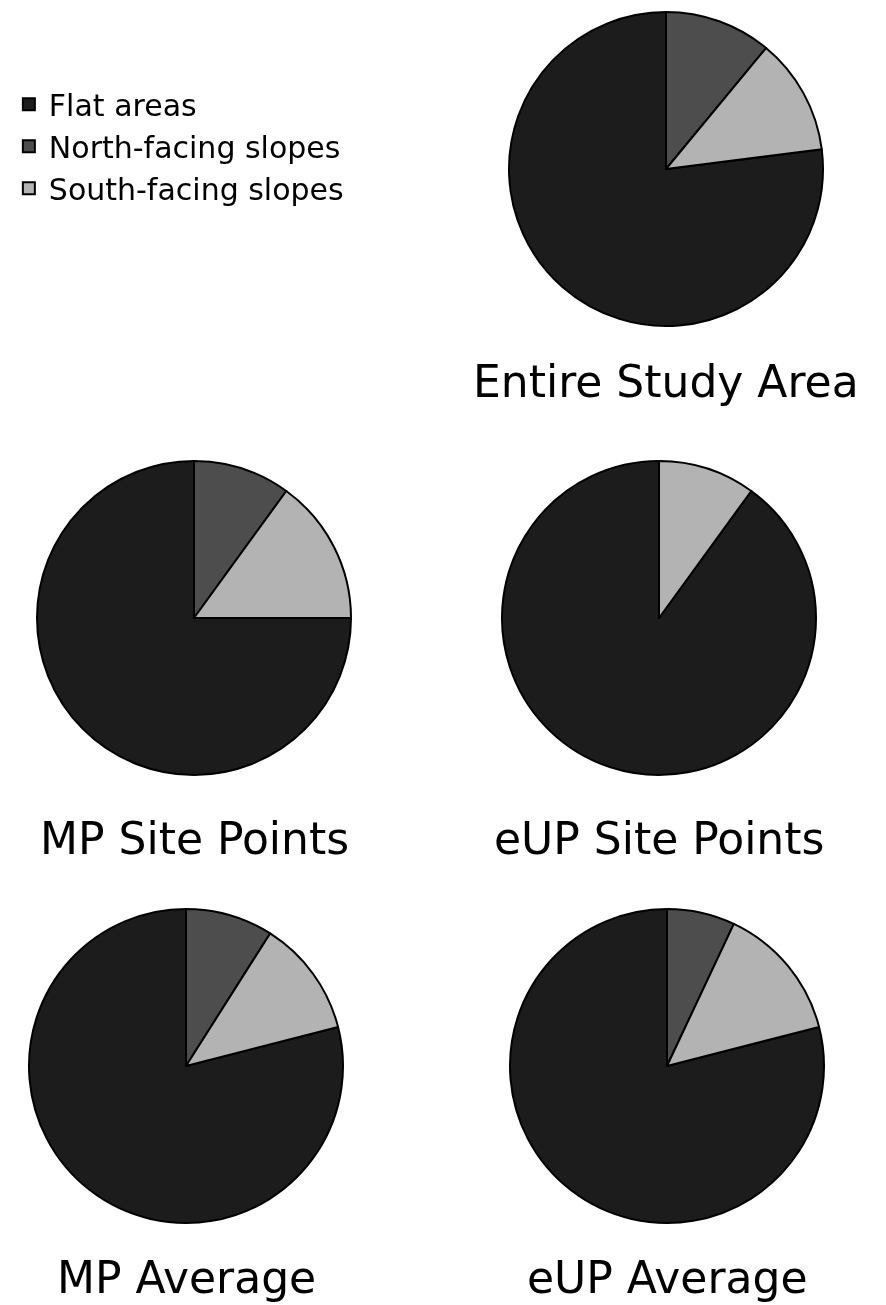 The width and height of the screenshot is (886, 1305). Describe the element at coordinates (666, 381) in the screenshot. I see `text: Entire Study Area` at that location.